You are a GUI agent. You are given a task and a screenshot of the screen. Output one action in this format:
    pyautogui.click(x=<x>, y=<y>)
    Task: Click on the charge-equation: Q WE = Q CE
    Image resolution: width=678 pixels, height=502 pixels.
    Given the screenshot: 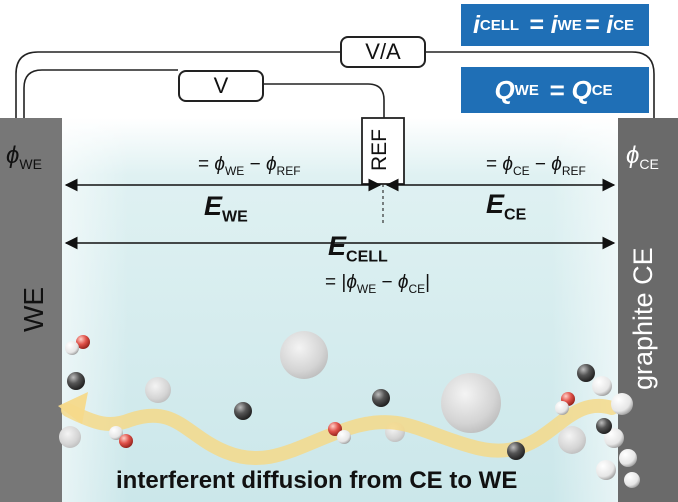 What is the action you would take?
    pyautogui.click(x=555, y=90)
    